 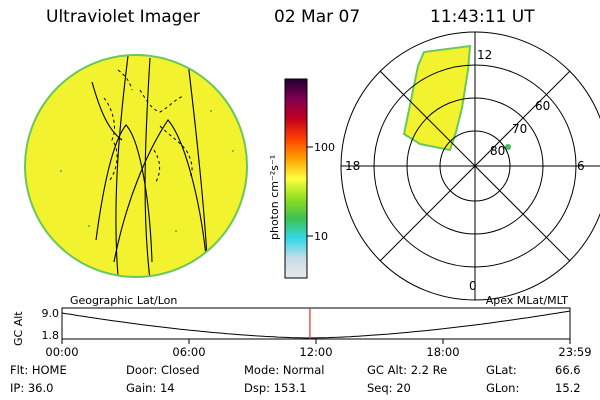 What do you see at coordinates (352, 166) in the screenshot?
I see `mlt-label-18: 18` at bounding box center [352, 166].